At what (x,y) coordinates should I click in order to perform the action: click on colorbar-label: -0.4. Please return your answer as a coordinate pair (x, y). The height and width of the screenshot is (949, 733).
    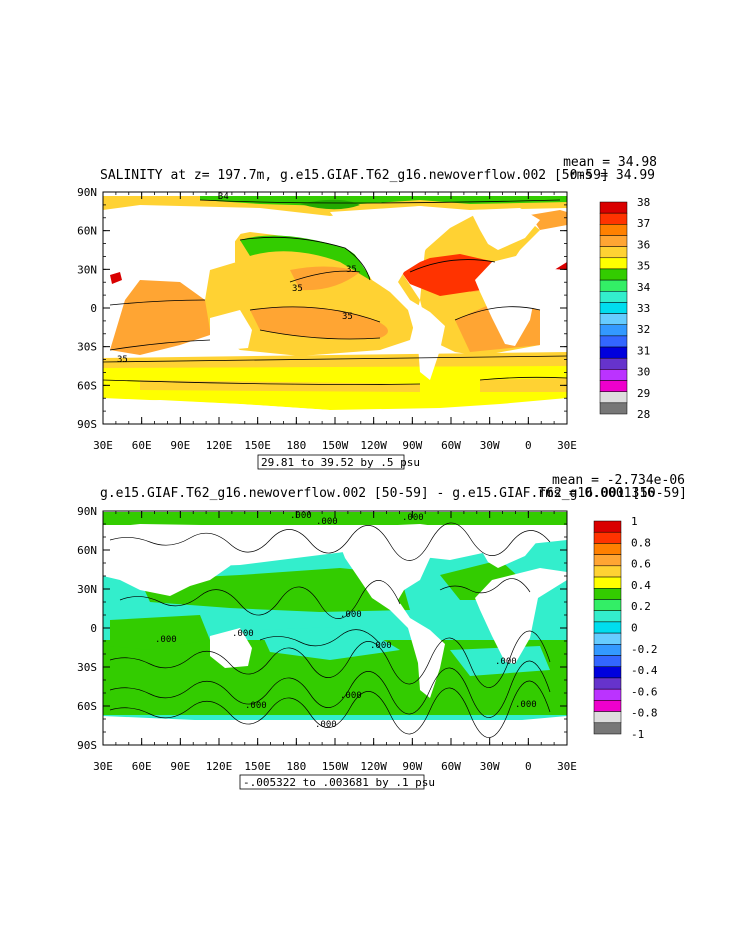
    Looking at the image, I should click on (644, 670).